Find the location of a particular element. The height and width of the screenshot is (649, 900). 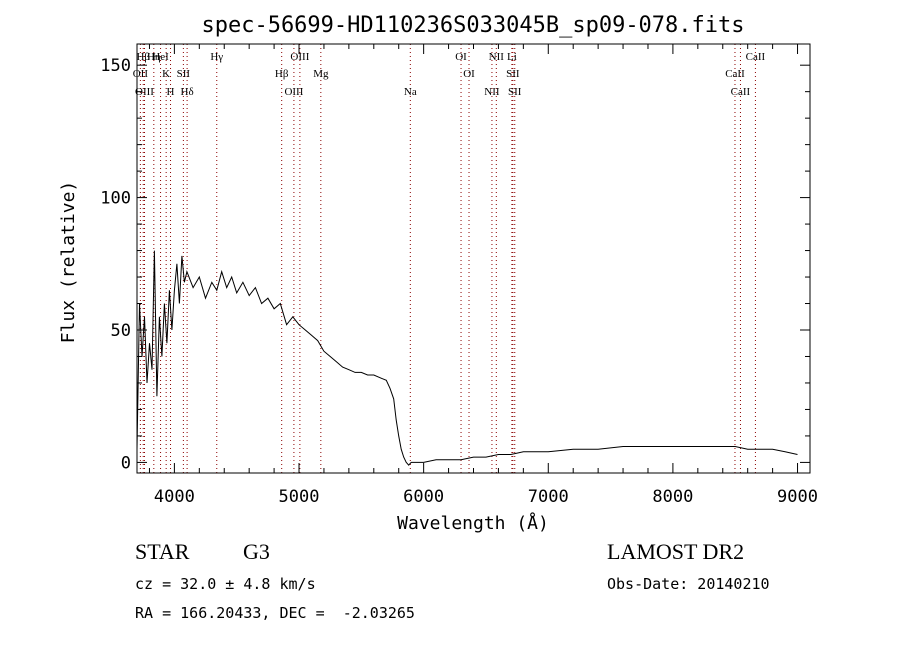

object-class: STAR is located at coordinates (162, 551).